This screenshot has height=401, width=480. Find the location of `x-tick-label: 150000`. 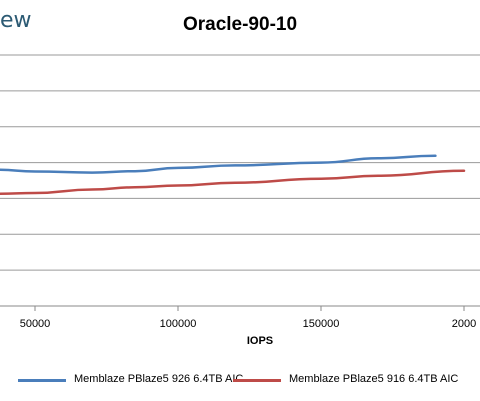

x-tick-label: 150000 is located at coordinates (321, 324).